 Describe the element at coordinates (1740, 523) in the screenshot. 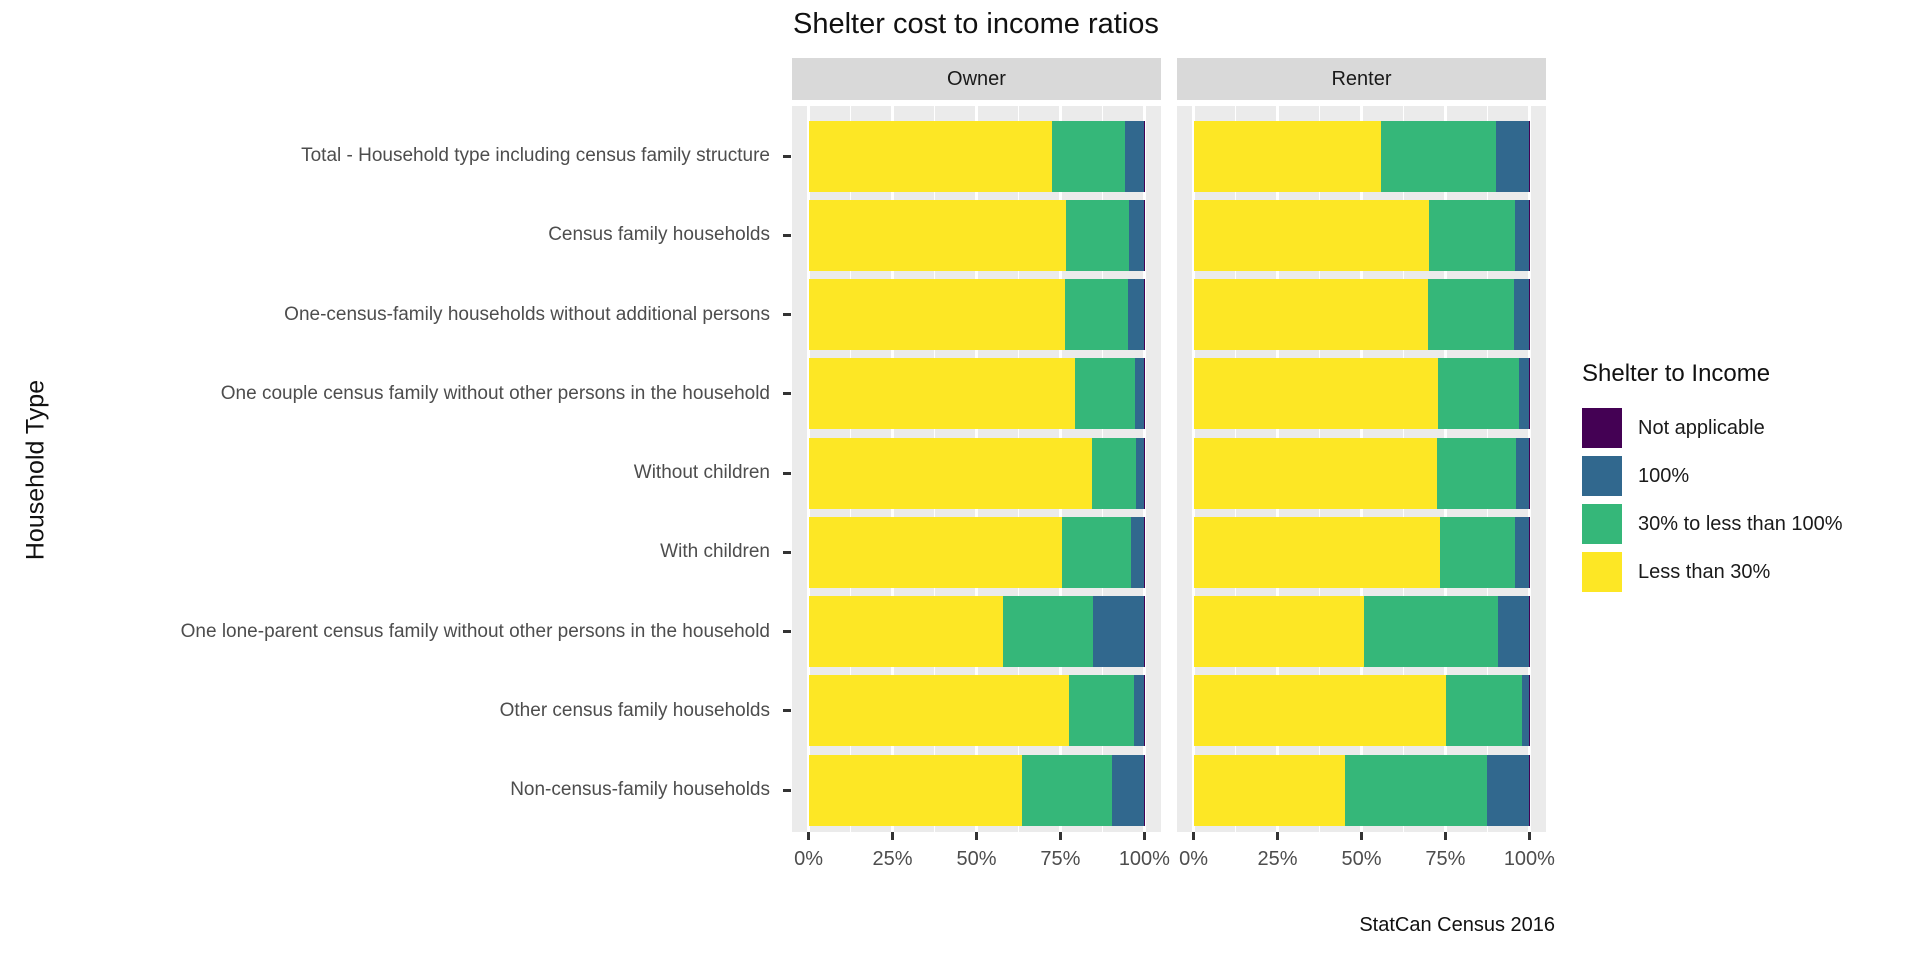

I see `legend-label: 30% to less than 100%` at that location.